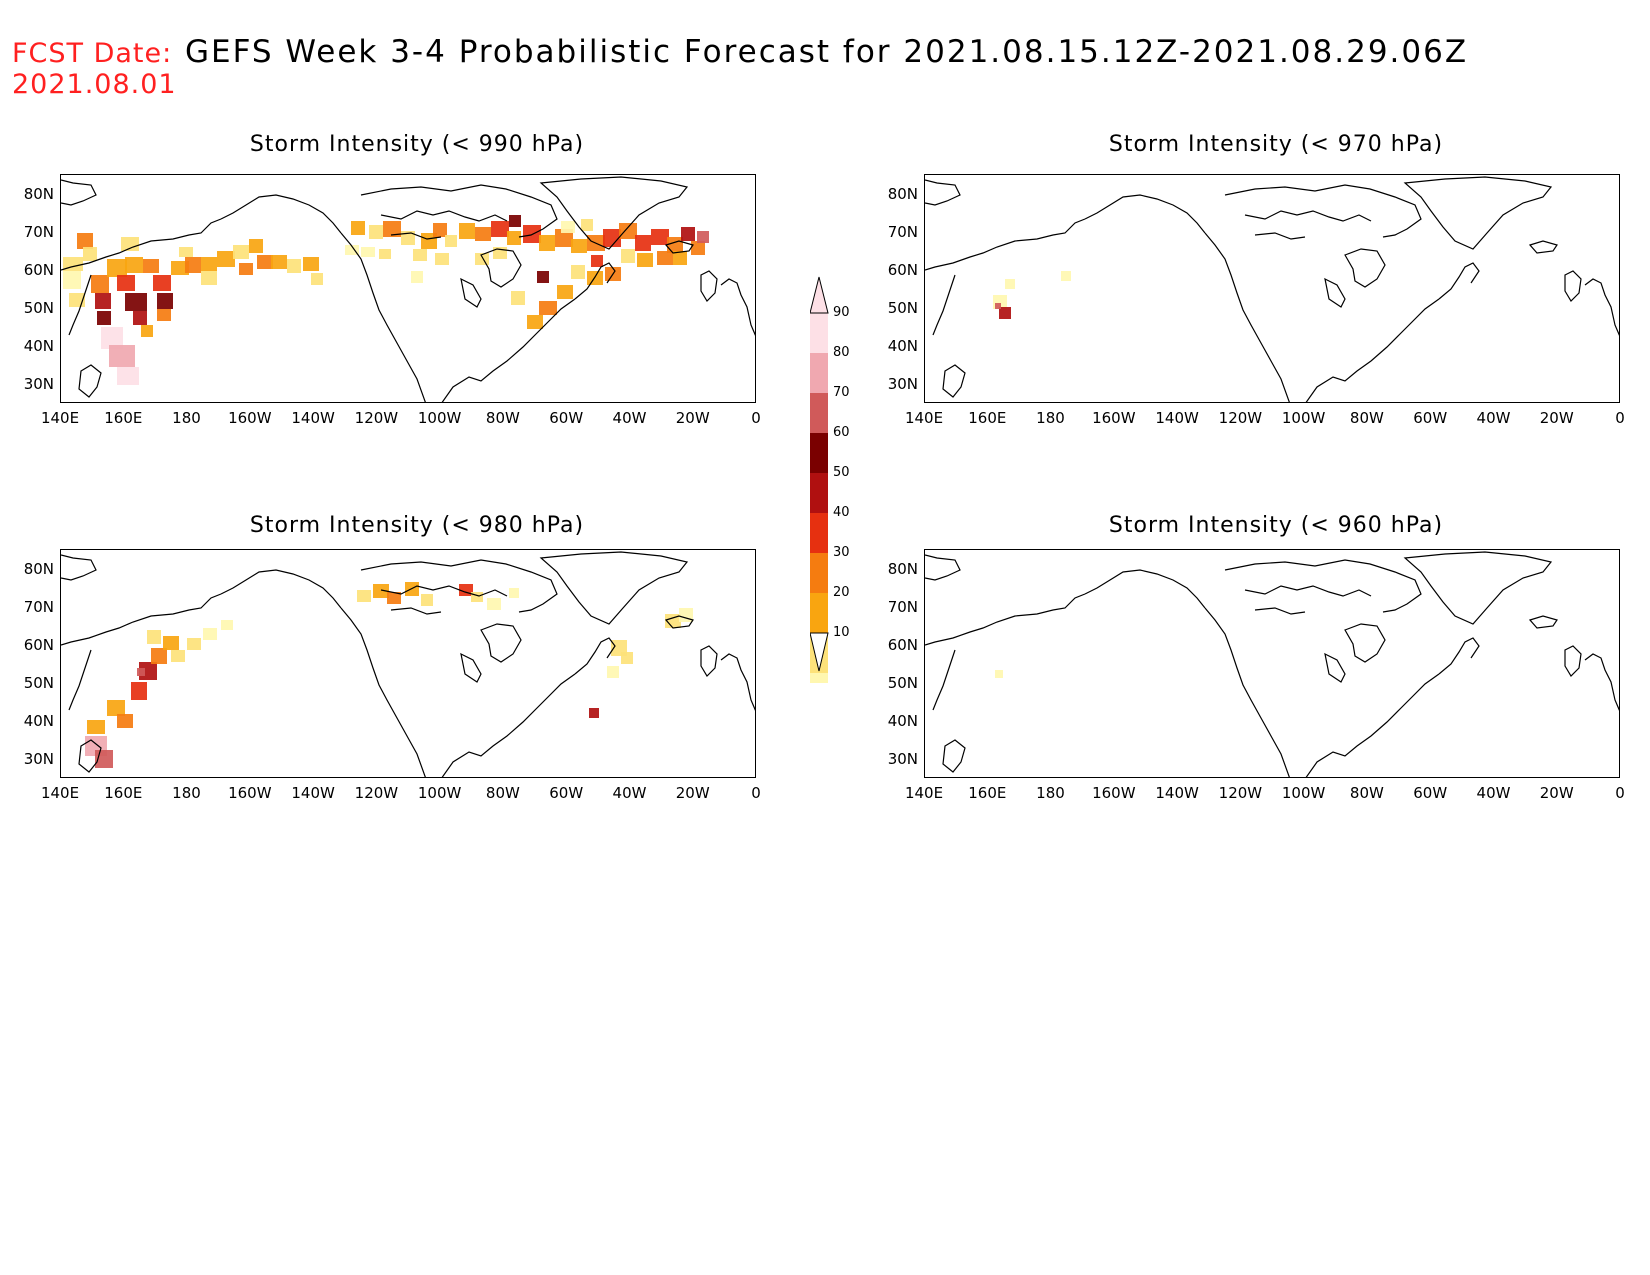  What do you see at coordinates (417, 144) in the screenshot?
I see `panel-title-990: Storm Intensity (< 990 hPa)` at bounding box center [417, 144].